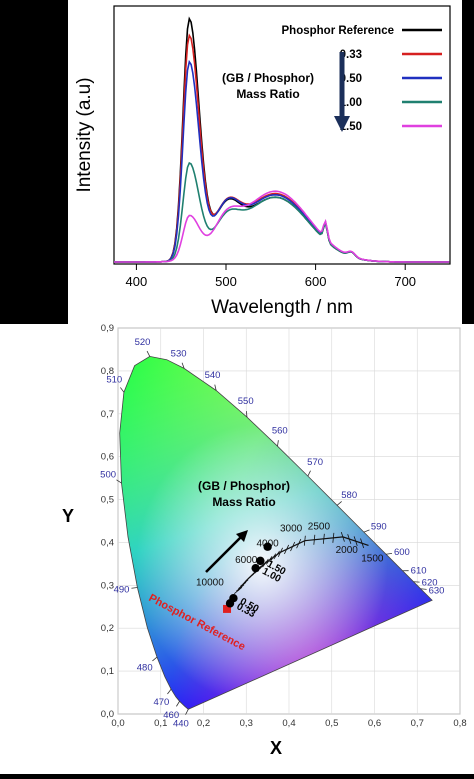 The height and width of the screenshot is (779, 474). What do you see at coordinates (276, 748) in the screenshot?
I see `cie-x-axis-label: X` at bounding box center [276, 748].